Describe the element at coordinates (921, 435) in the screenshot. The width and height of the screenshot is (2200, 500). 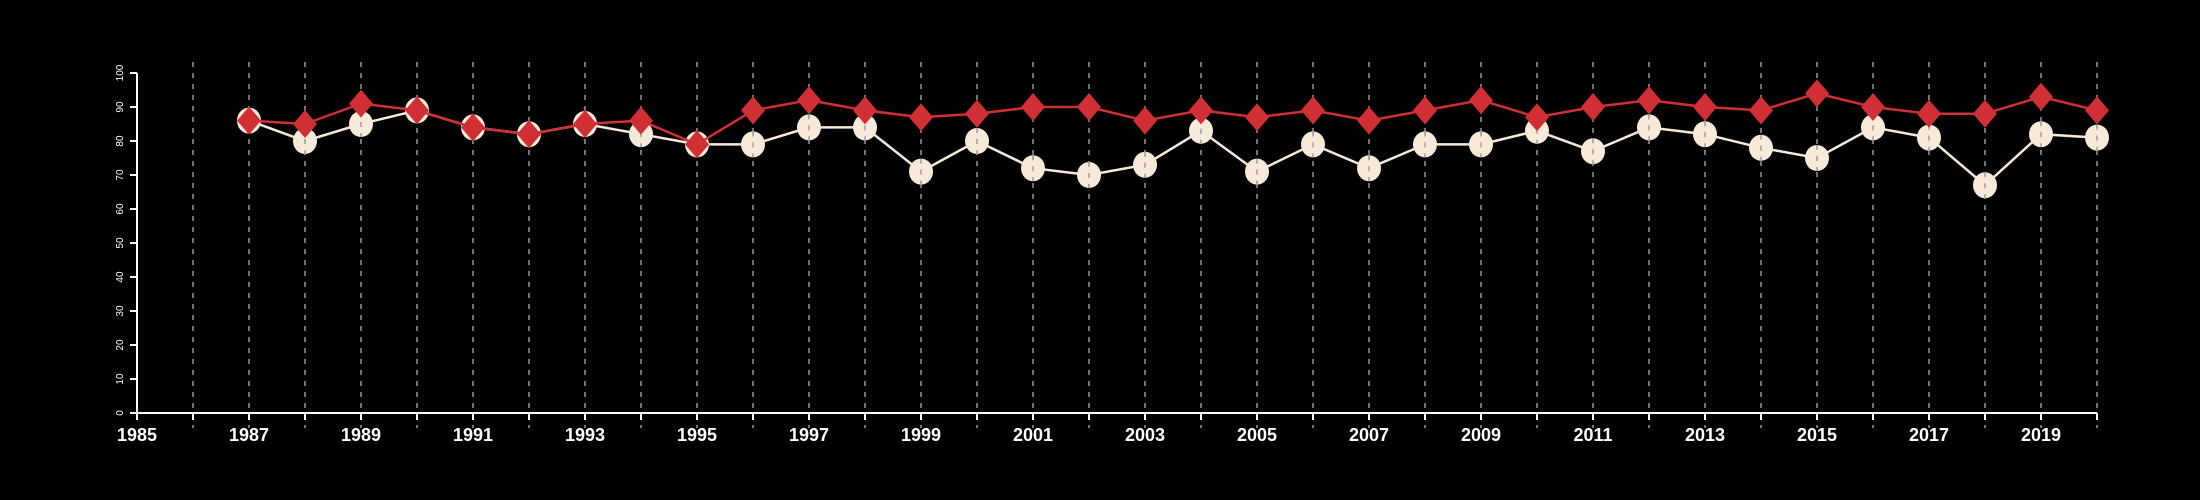
I see `x-tick-label: 1999` at that location.